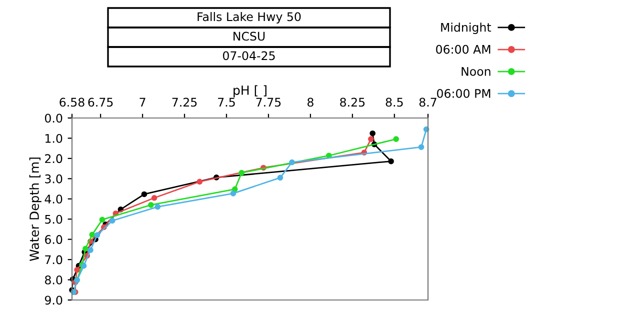 This screenshot has width=620, height=324. Describe the element at coordinates (53, 199) in the screenshot. I see `y-tick-label: 4.0` at that location.